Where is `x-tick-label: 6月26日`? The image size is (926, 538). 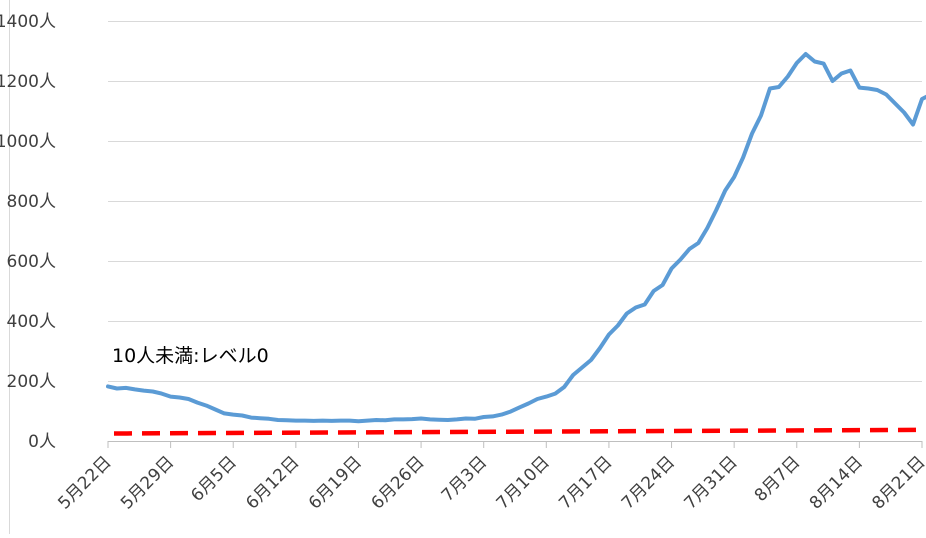 x-tick-label: 6月26日 is located at coordinates (397, 482).